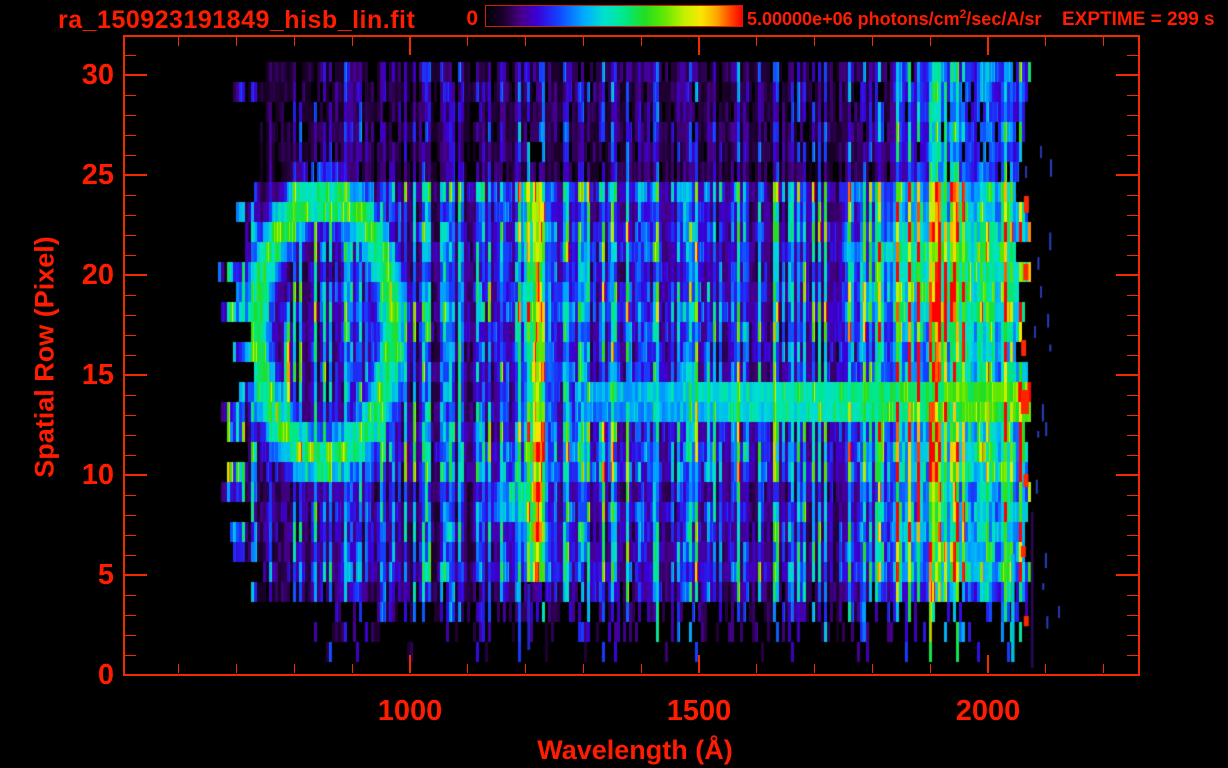 This screenshot has width=1228, height=768. What do you see at coordinates (105, 675) in the screenshot?
I see `y-tick-label: 0` at bounding box center [105, 675].